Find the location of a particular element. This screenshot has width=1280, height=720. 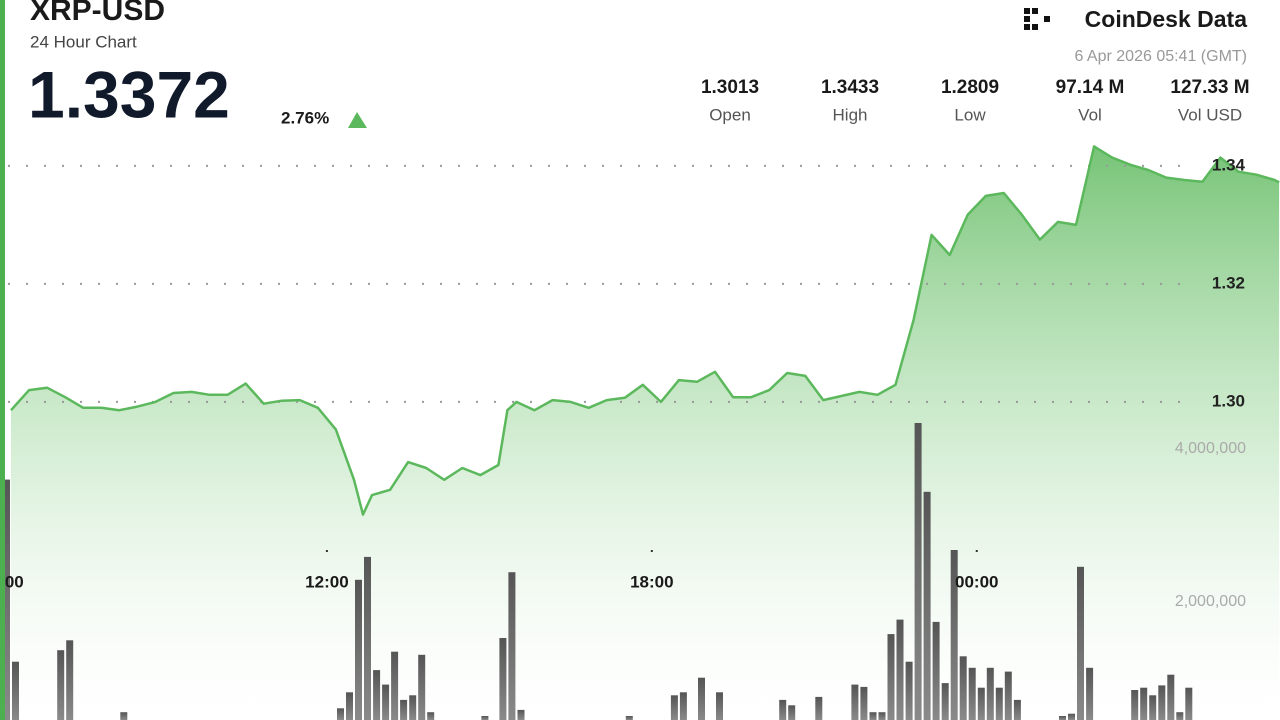

y-tick-label: 1.30 is located at coordinates (1228, 400).